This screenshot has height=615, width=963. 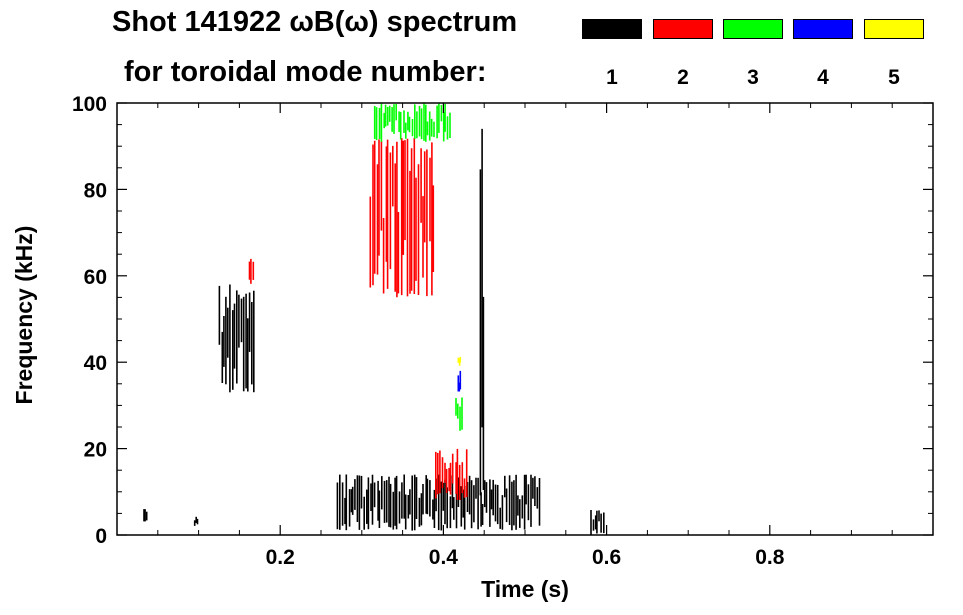 I want to click on legend-label-mode-2: 2, so click(x=683, y=77).